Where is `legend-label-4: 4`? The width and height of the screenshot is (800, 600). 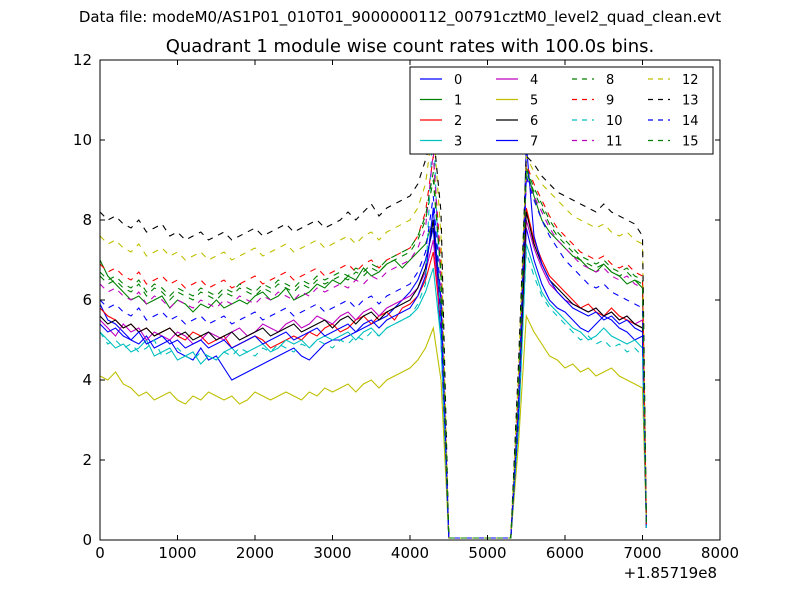
legend-label-4: 4 is located at coordinates (534, 80).